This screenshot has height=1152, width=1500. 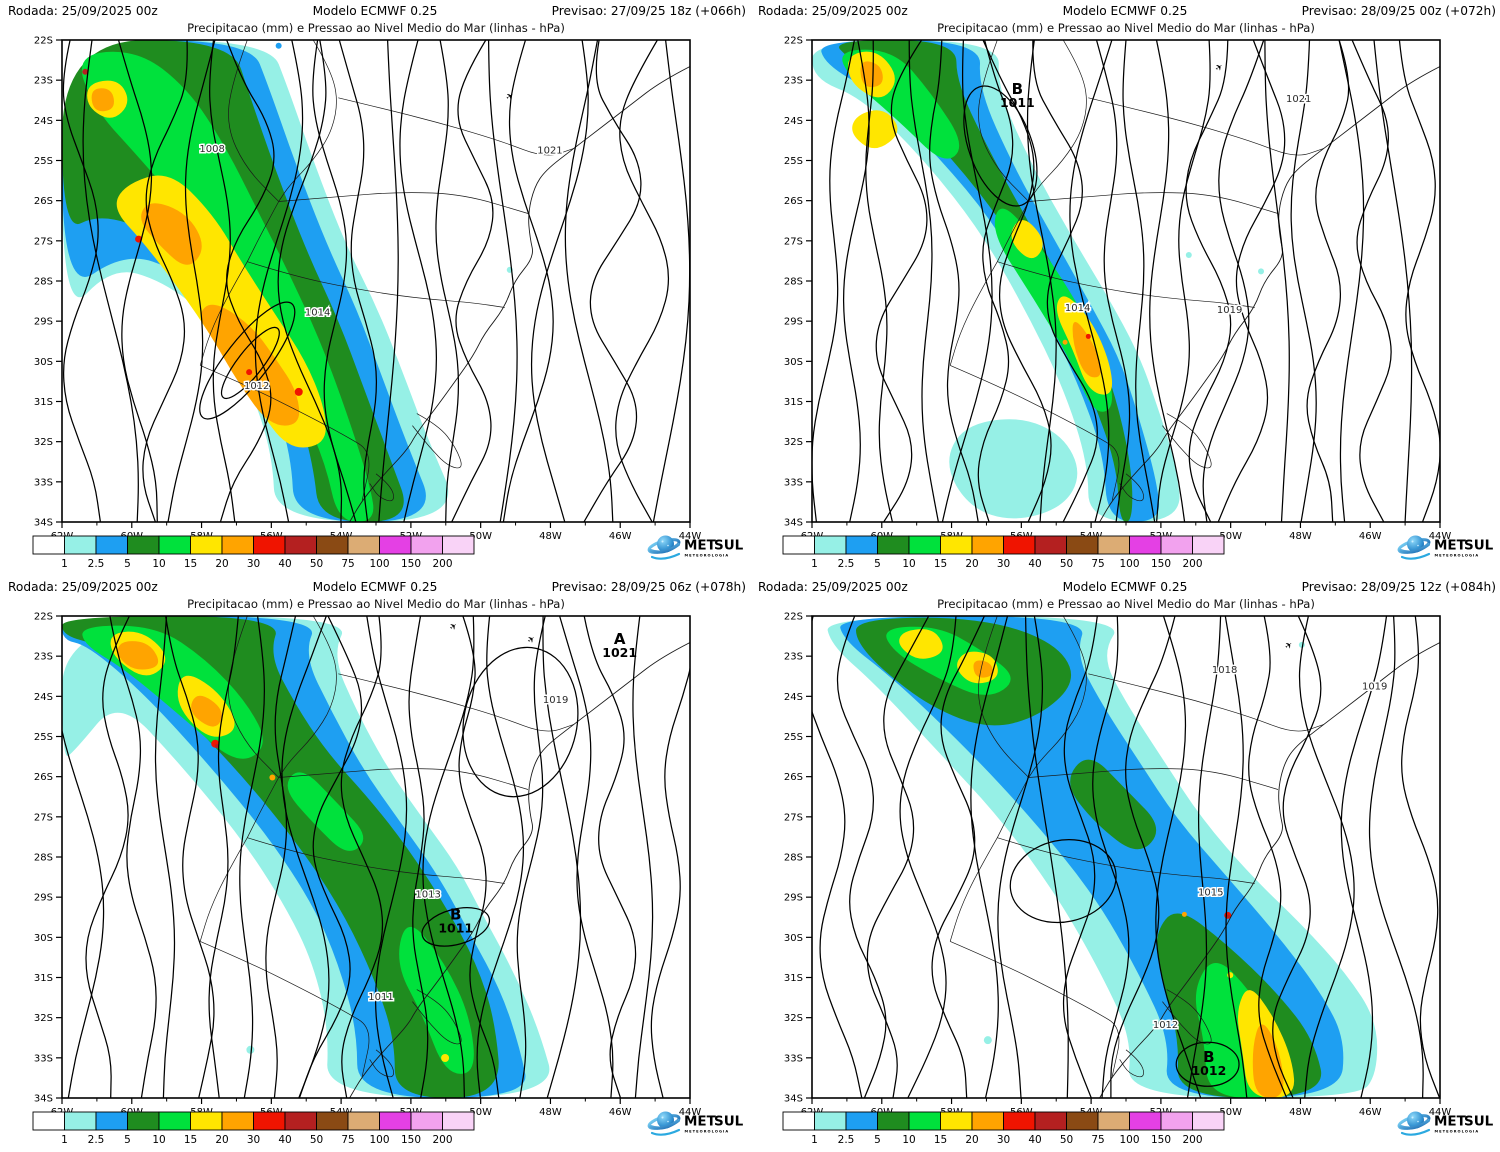 I want to click on precip-shading, so click(x=1038, y=281).